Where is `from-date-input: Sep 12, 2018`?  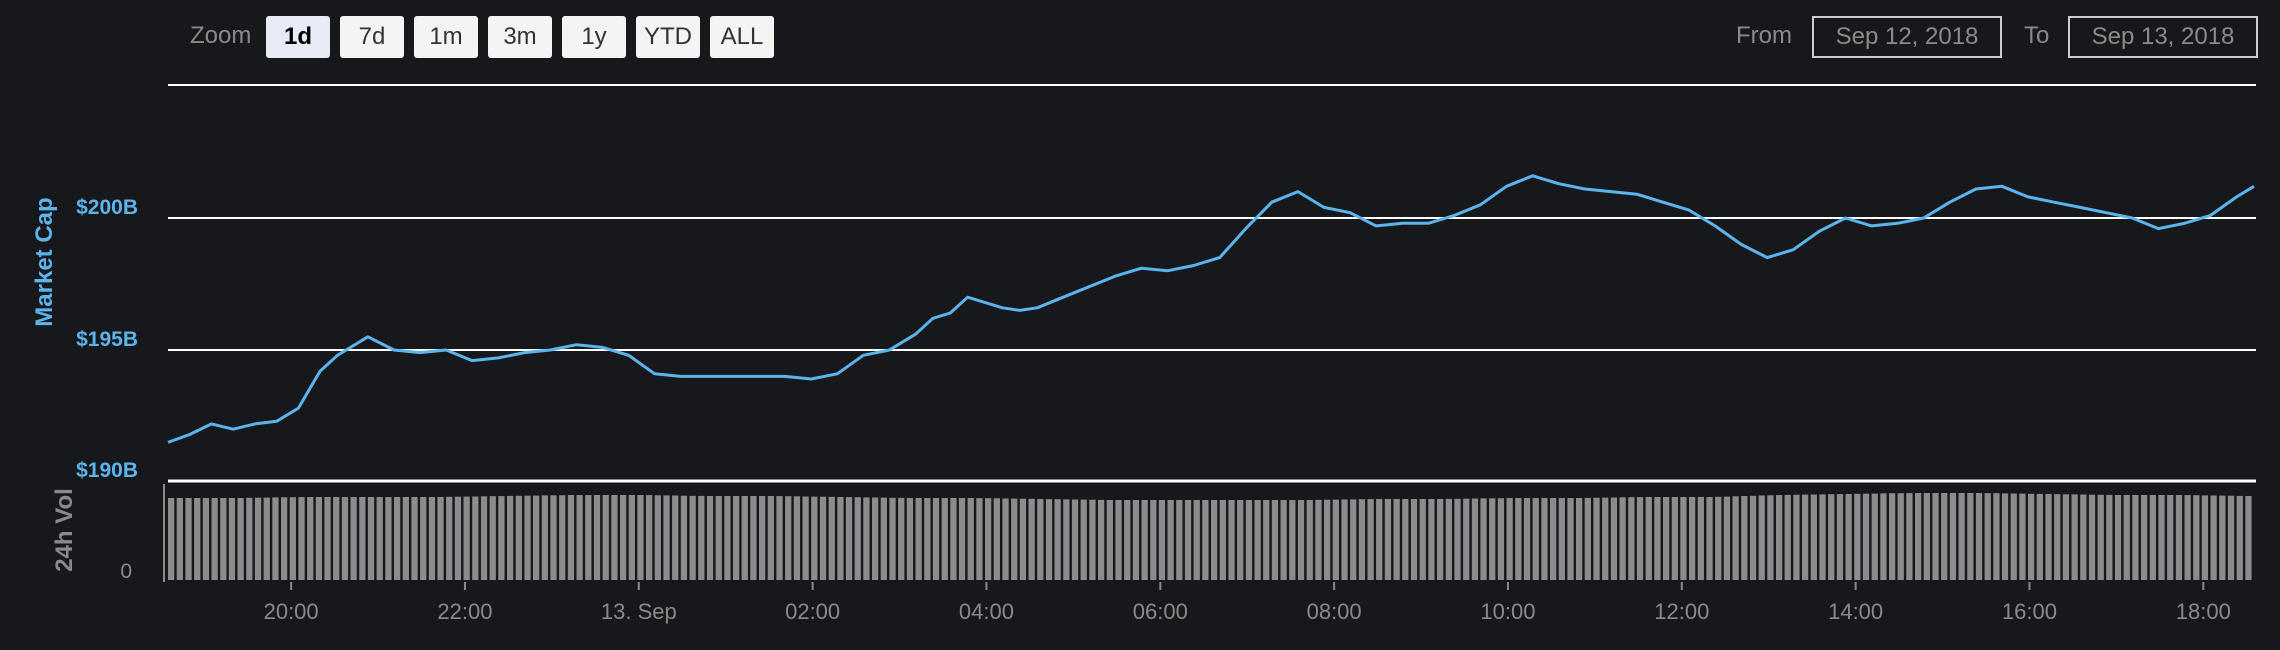
from-date-input: Sep 12, 2018 is located at coordinates (1907, 37).